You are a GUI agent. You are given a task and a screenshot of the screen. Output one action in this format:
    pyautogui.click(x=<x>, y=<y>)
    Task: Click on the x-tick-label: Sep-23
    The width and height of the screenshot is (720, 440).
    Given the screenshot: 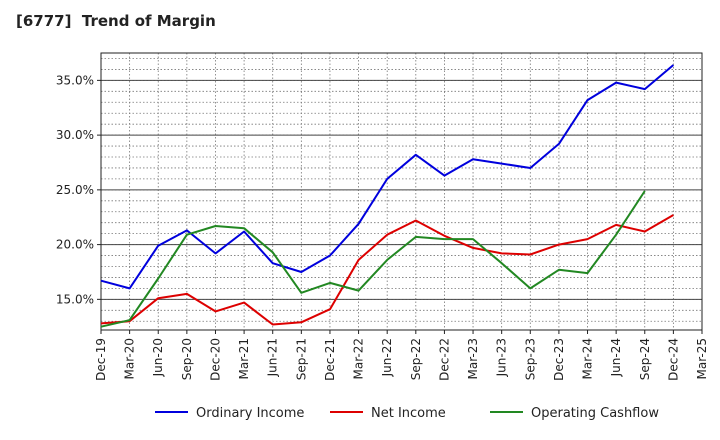 What is the action you would take?
    pyautogui.click(x=530, y=359)
    